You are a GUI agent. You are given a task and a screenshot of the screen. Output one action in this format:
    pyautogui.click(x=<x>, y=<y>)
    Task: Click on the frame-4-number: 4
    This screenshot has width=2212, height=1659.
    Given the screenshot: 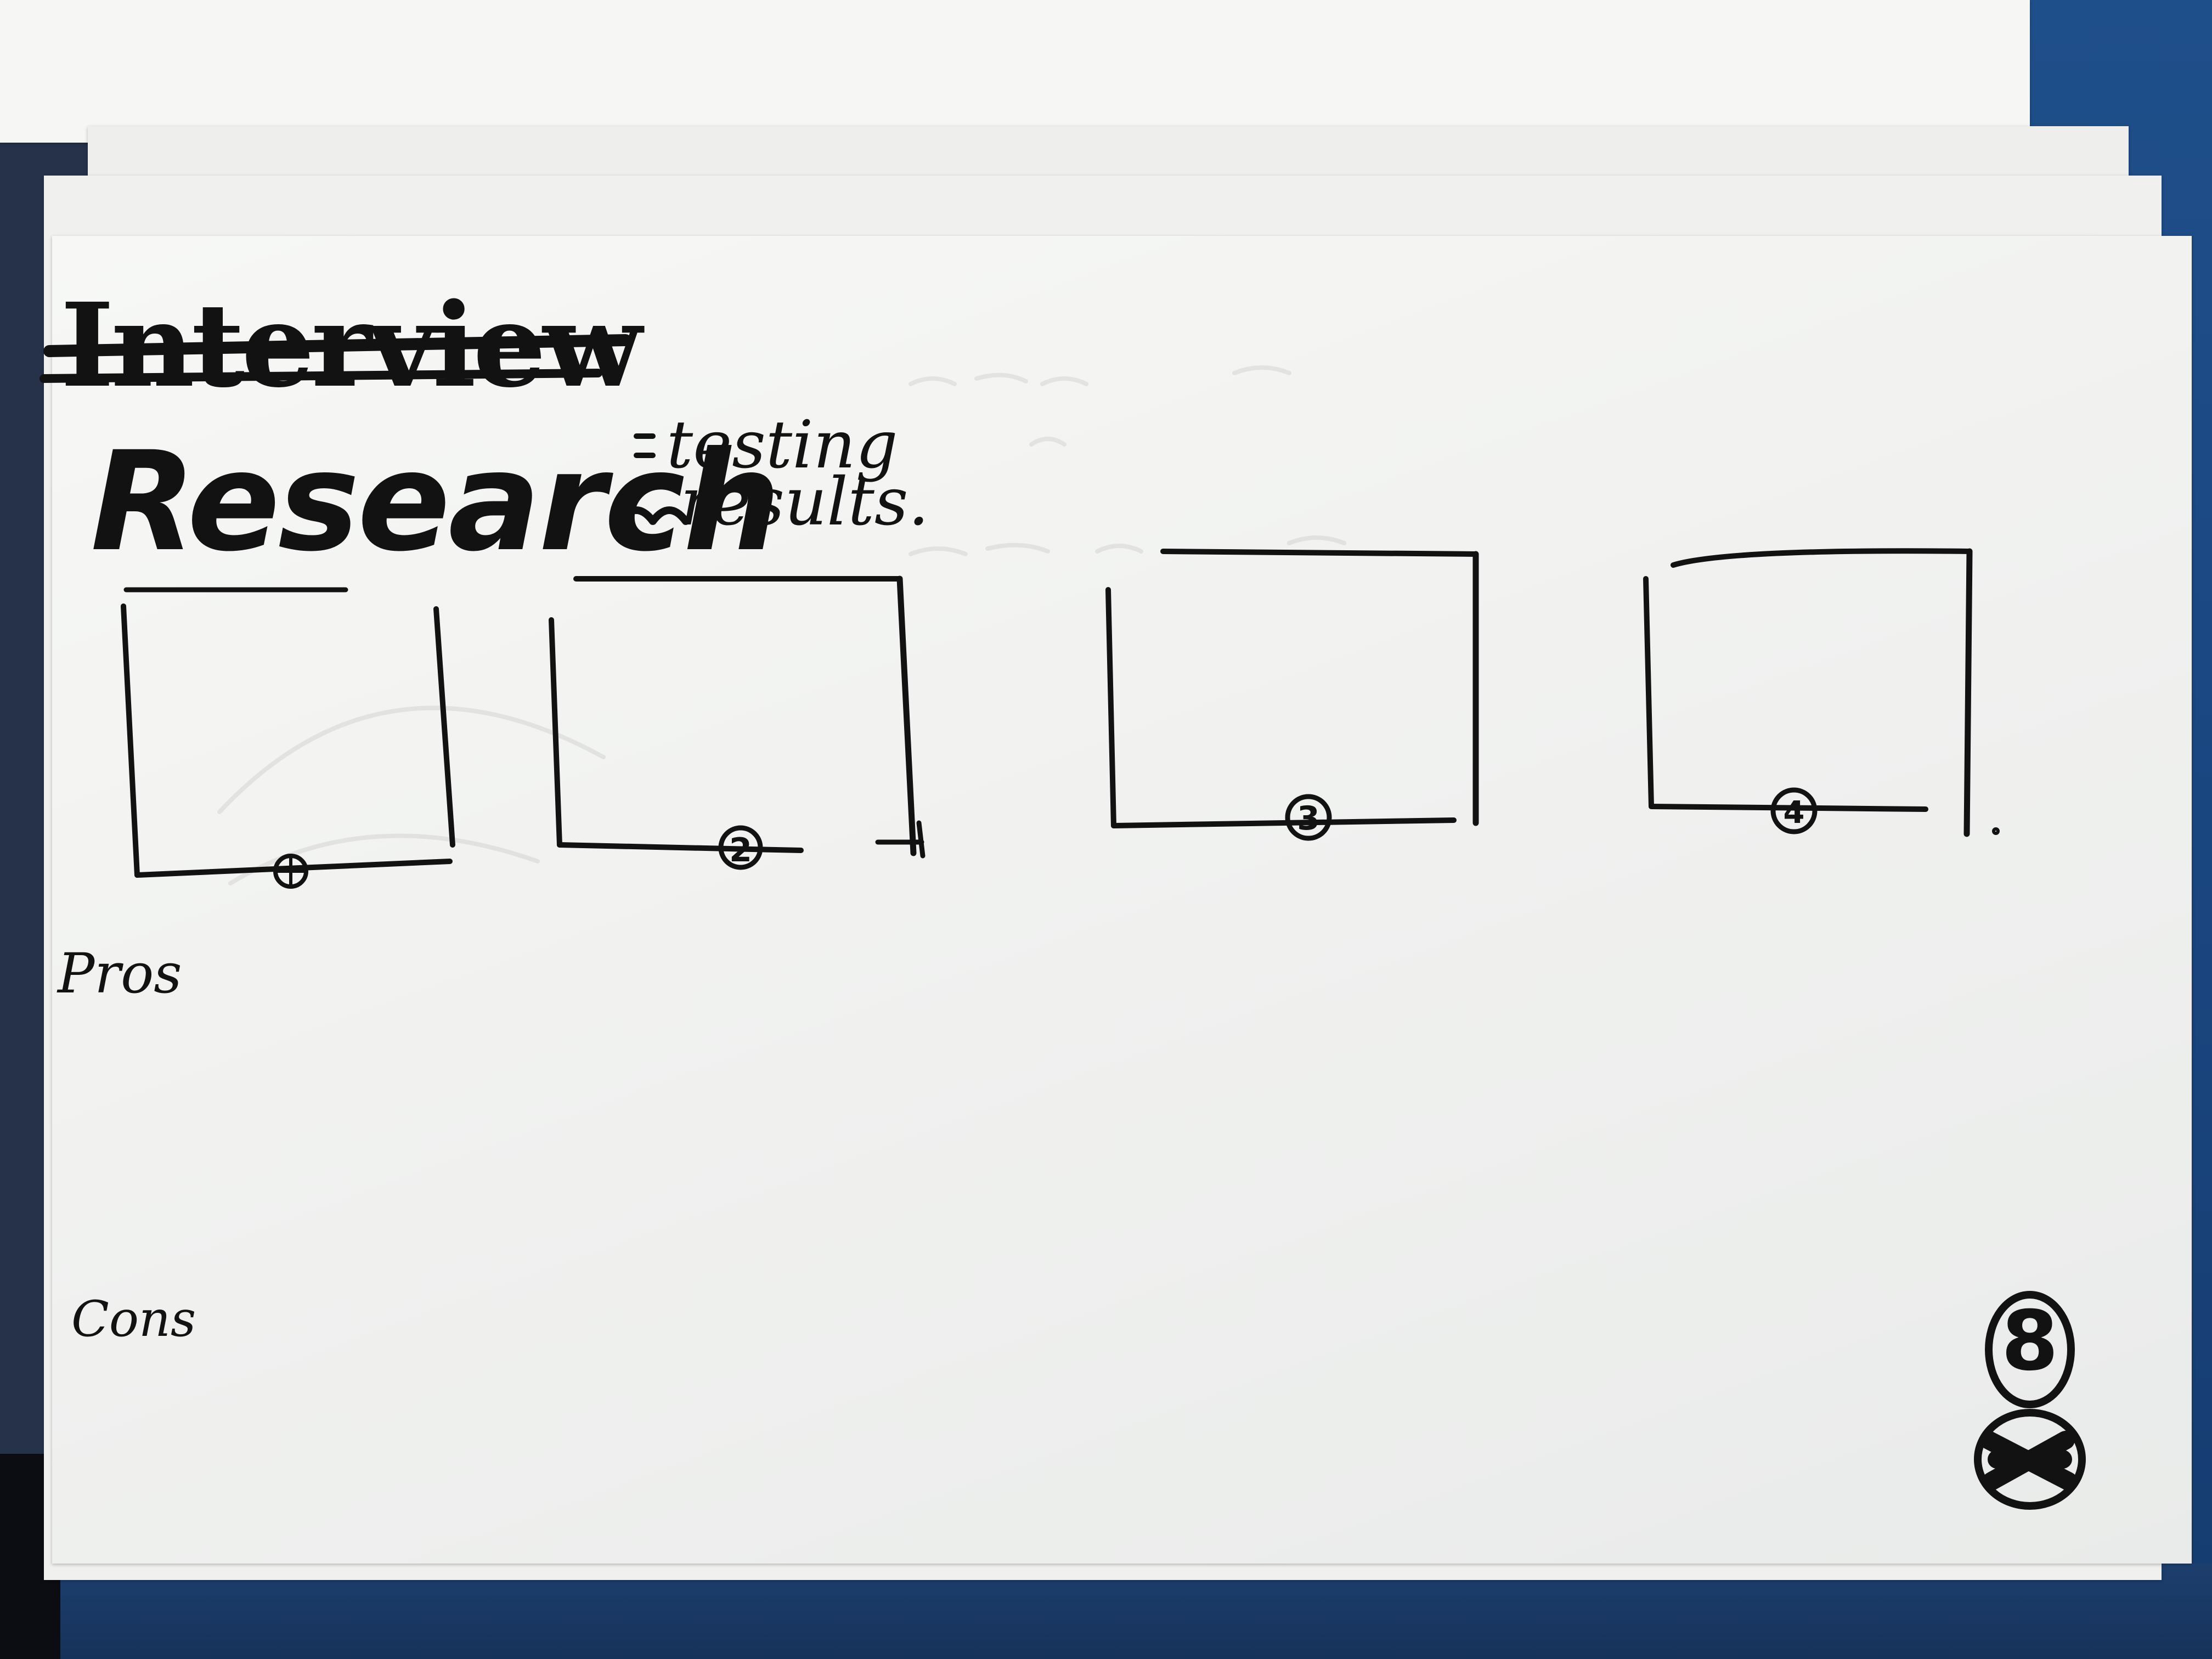 What is the action you would take?
    pyautogui.click(x=1795, y=813)
    